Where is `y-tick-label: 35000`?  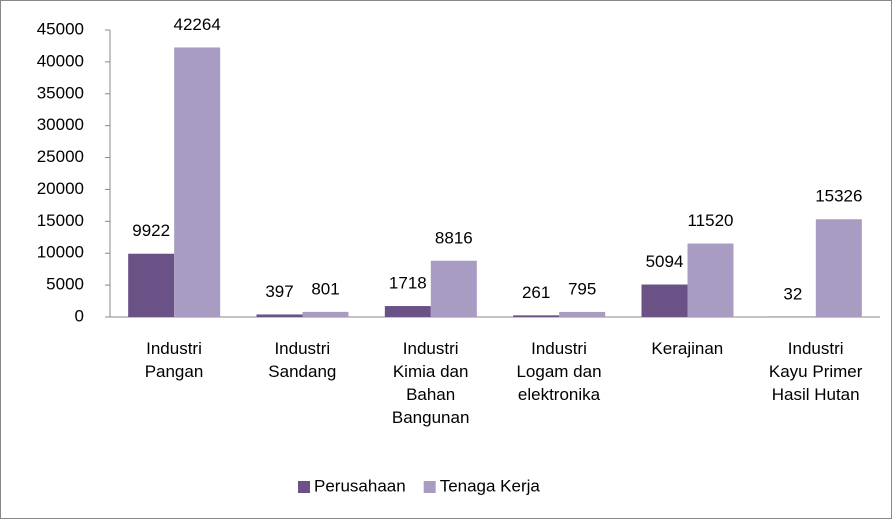 y-tick-label: 35000 is located at coordinates (60, 92).